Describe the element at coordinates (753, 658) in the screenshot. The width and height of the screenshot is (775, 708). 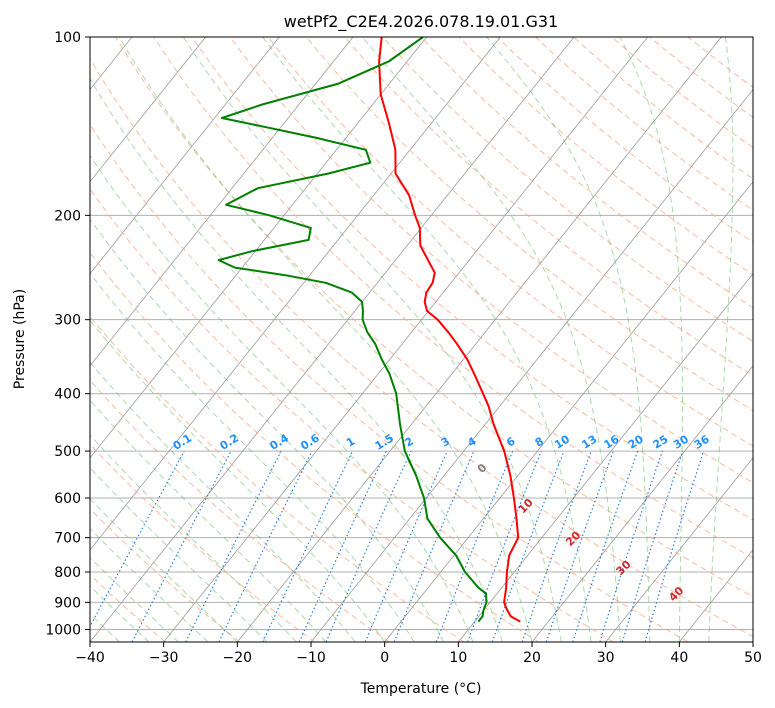
I see `x-tick-label: 50` at that location.